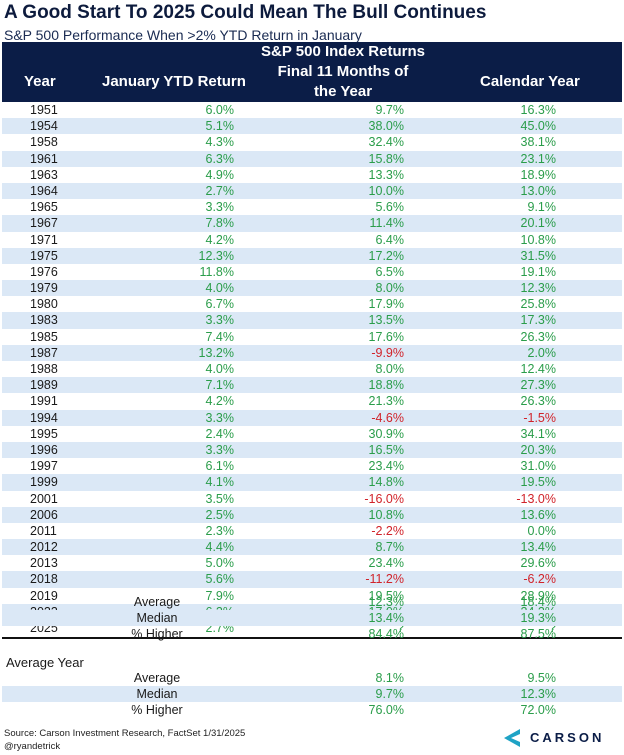  Describe the element at coordinates (386, 385) in the screenshot. I see `final-11-months-cell: 18.8%` at that location.